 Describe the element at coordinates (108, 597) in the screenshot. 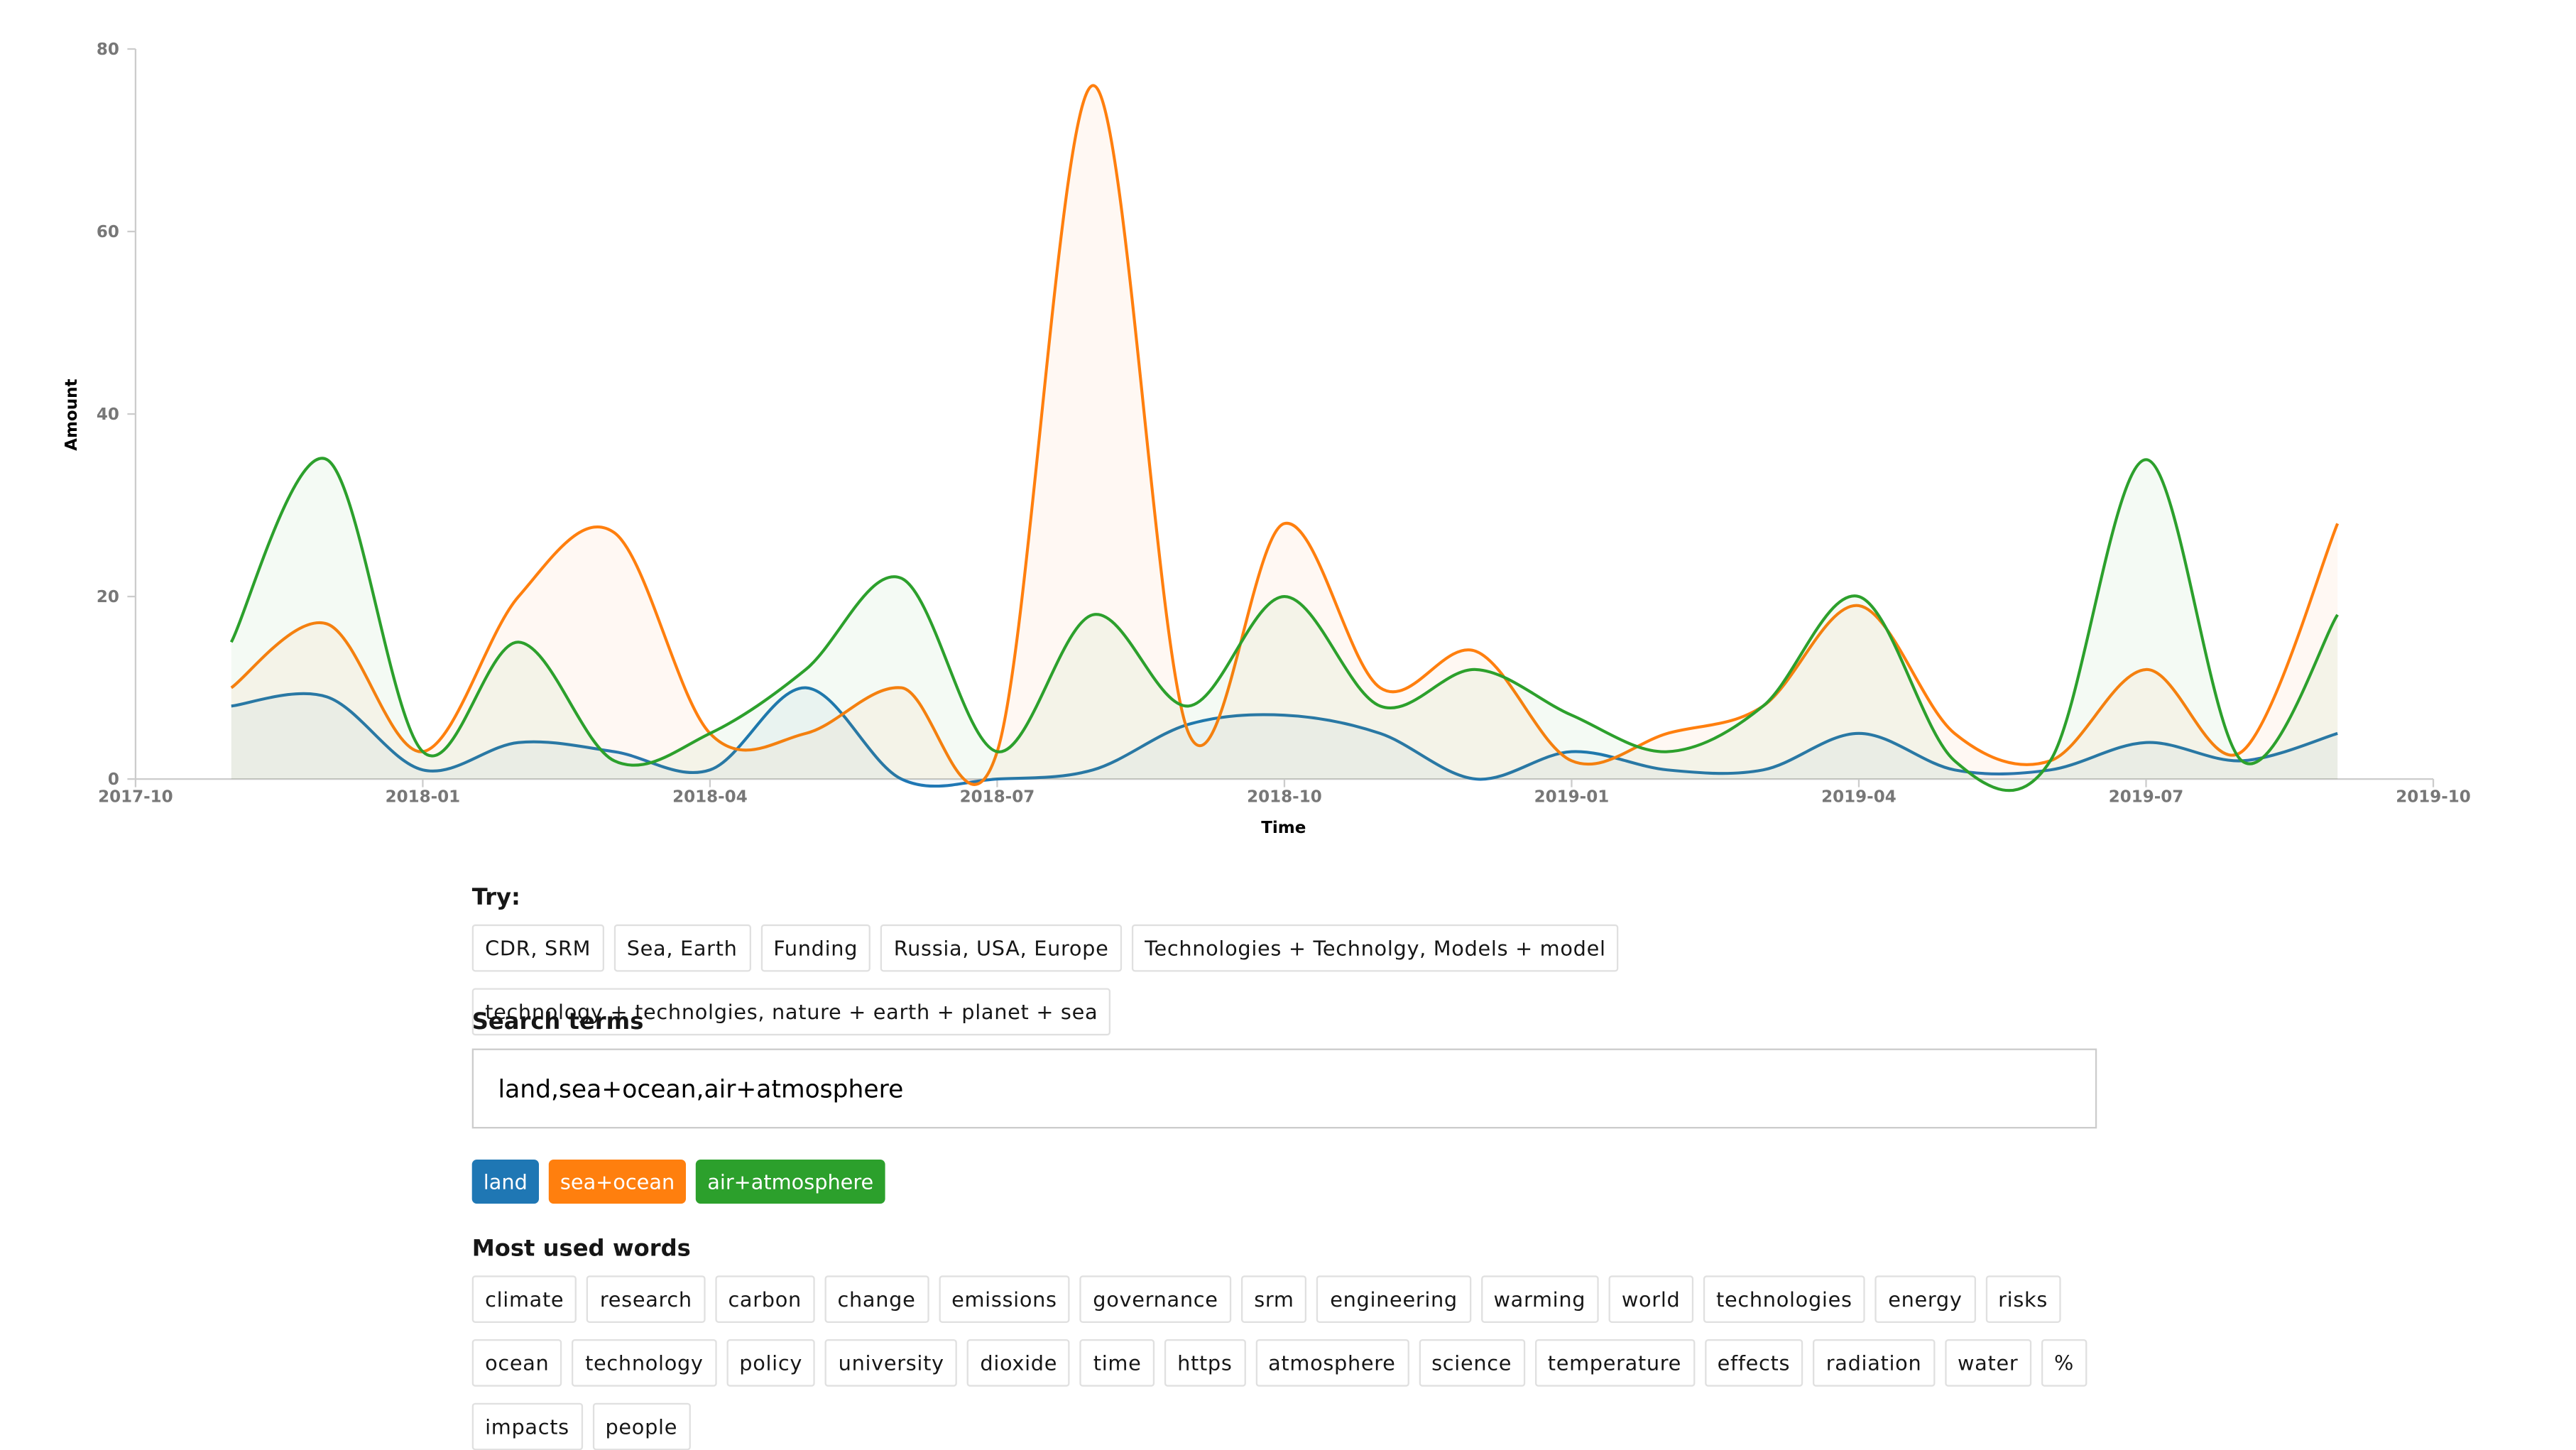

I see `y-tick-label: 20` at that location.